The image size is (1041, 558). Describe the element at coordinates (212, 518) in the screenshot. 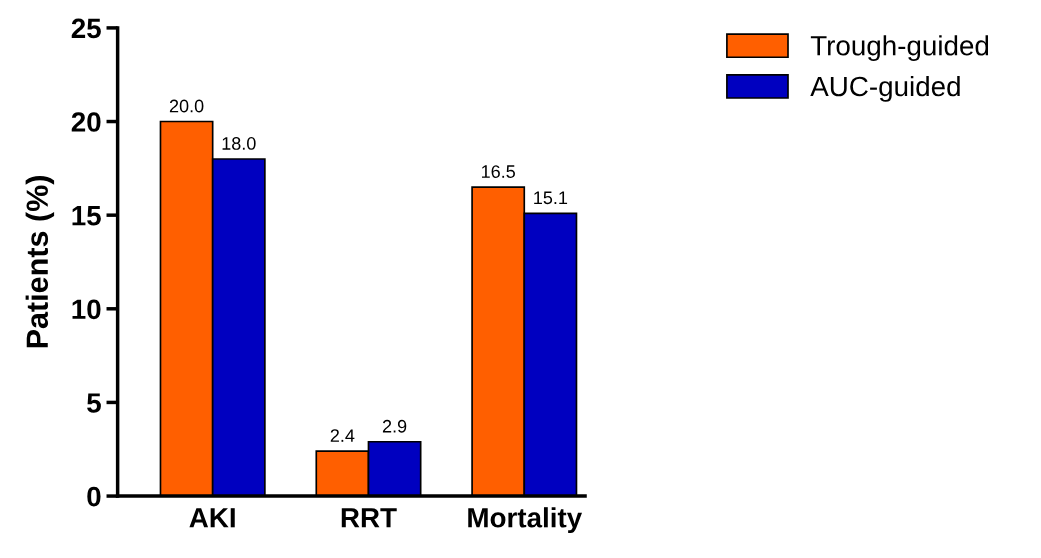

I see `x-tick-label: AKI` at that location.